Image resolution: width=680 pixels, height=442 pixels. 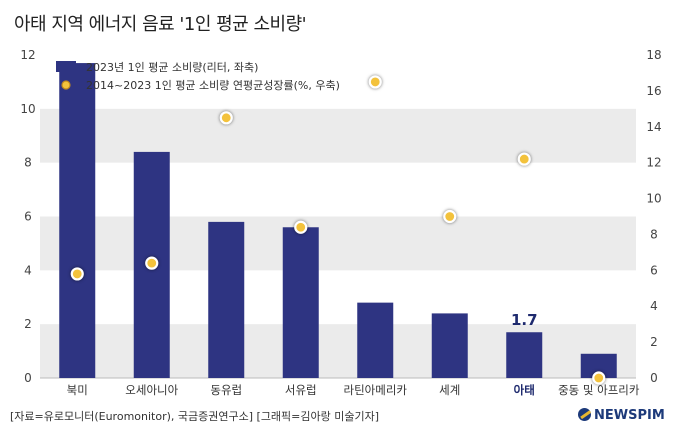 What do you see at coordinates (213, 85) in the screenshot?
I see `legend-dot-label: 2014~2023 1인 평균 소비량 연평균성장률(%, 우축)` at bounding box center [213, 85].